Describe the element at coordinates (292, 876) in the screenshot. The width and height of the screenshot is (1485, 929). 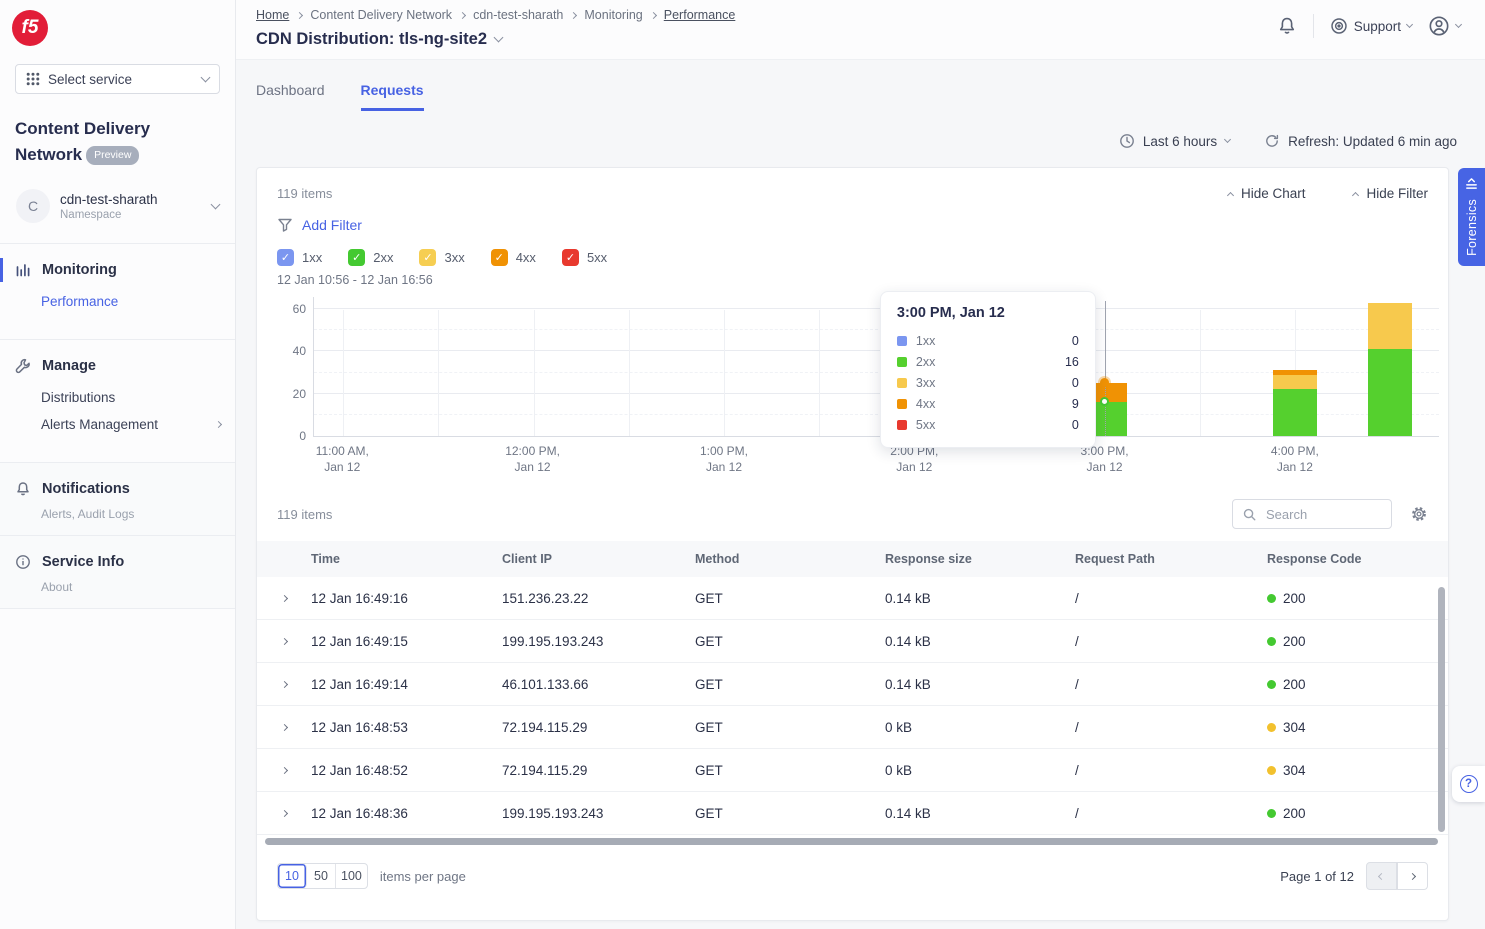
I see `page-size-10: 10` at that location.